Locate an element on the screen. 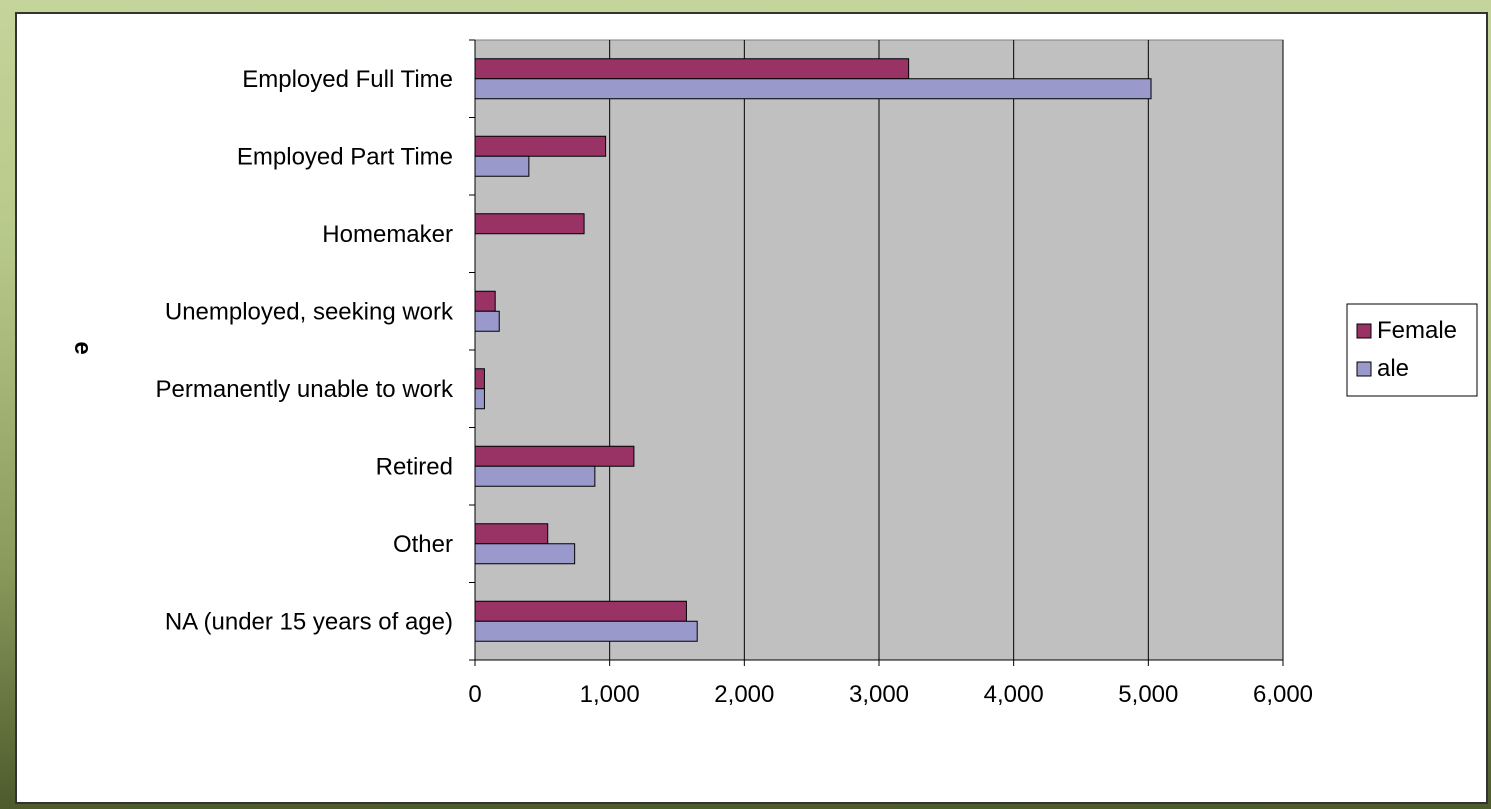 The width and height of the screenshot is (1491, 809). category-label: Employed Full Time is located at coordinates (347, 79).